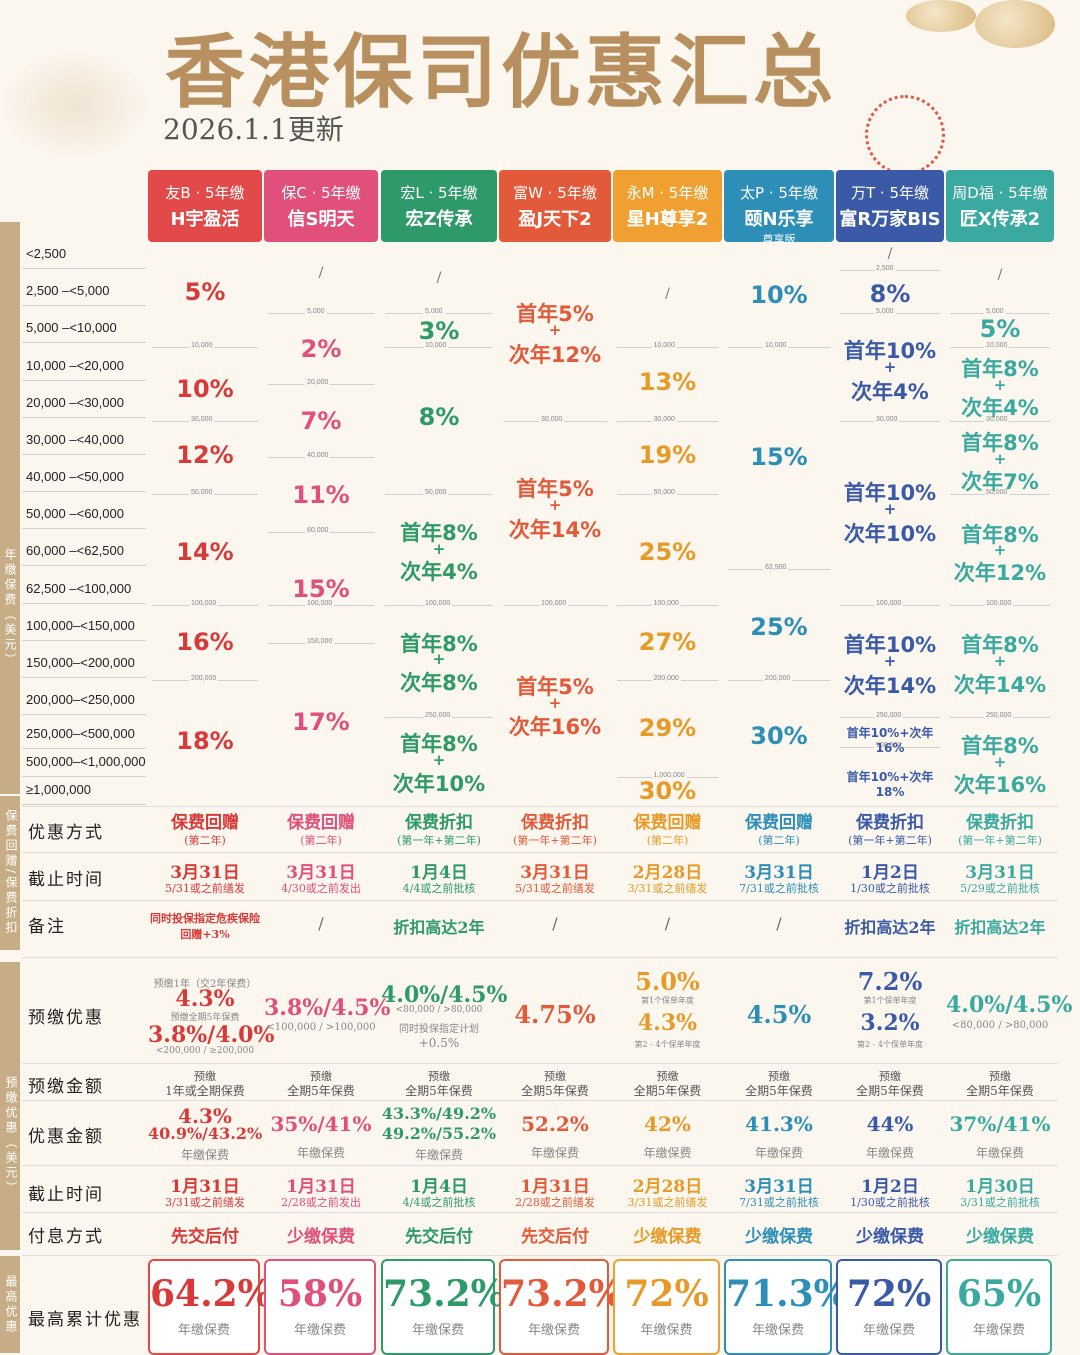  Describe the element at coordinates (1000, 1025) in the screenshot. I see `prepay-line: <80,000 / >80,000` at that location.